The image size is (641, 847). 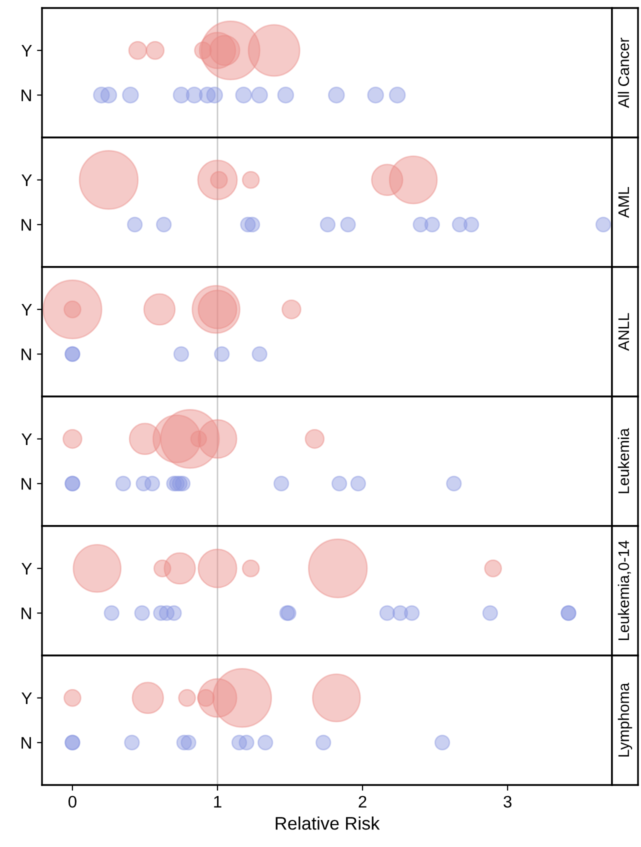 What do you see at coordinates (72, 802) in the screenshot?
I see `x-tick-label: 0` at bounding box center [72, 802].